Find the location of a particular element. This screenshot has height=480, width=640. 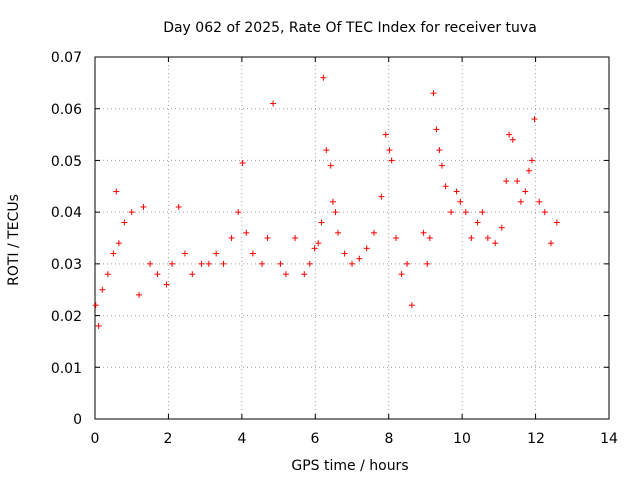

y-tick-labels: 0 0.01 0.02 0.03 0.04 0.05 0.06 0.07 is located at coordinates (66, 239).